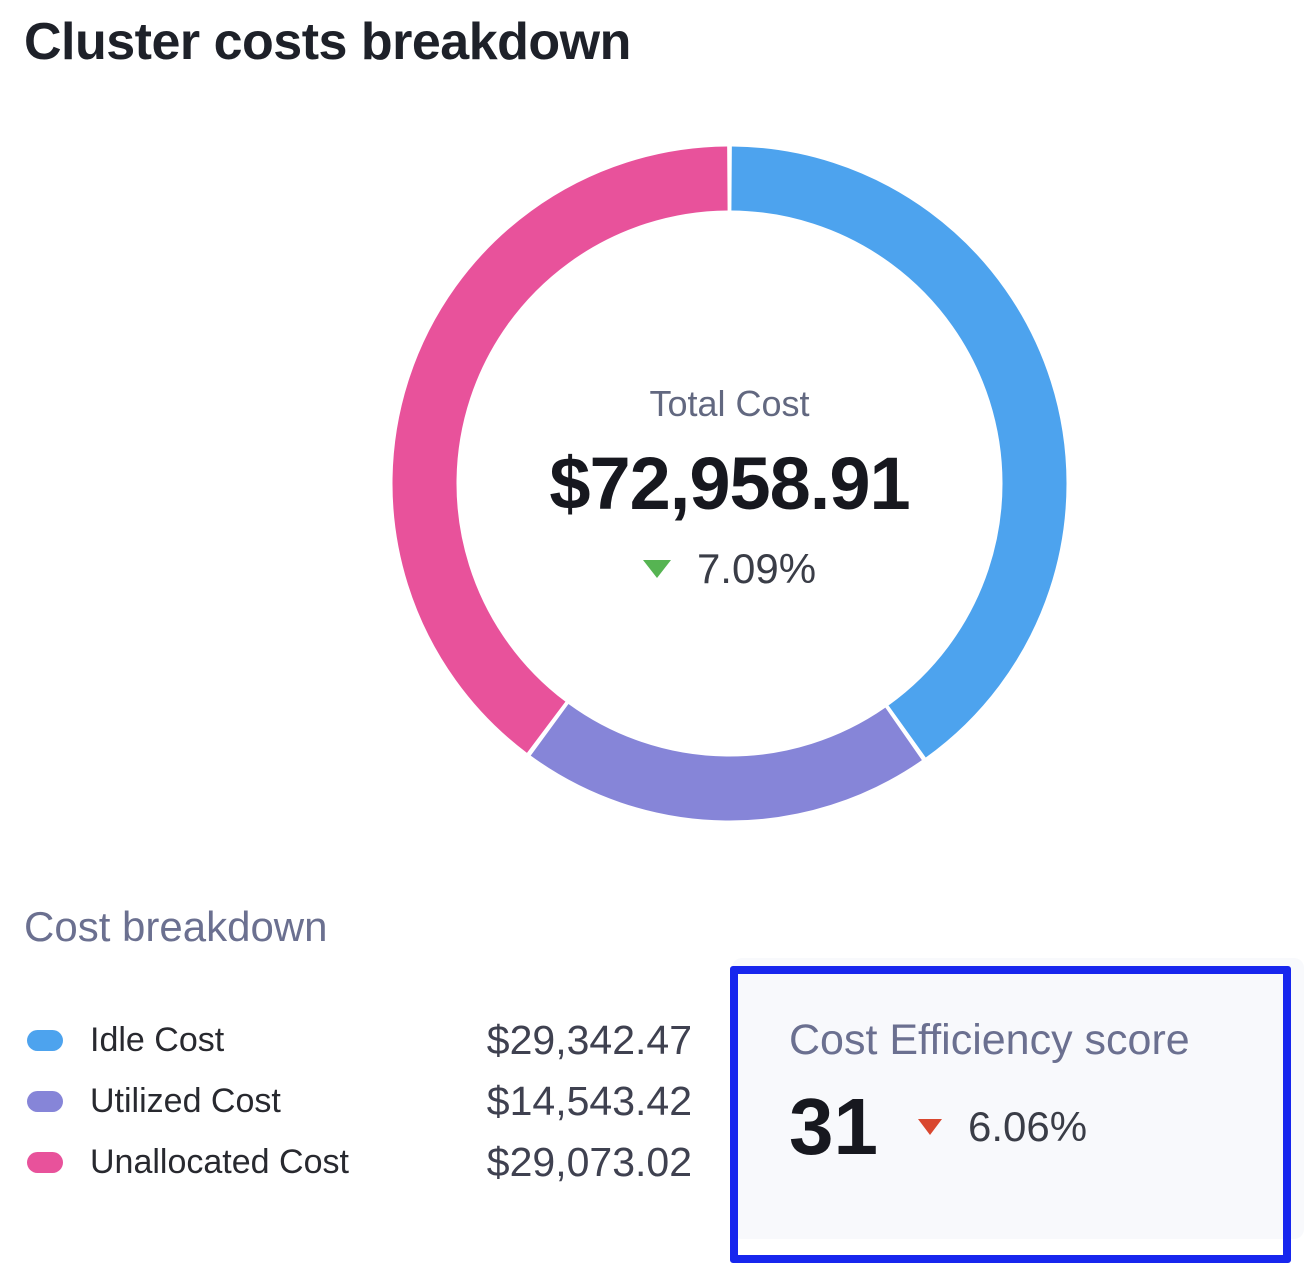 The height and width of the screenshot is (1280, 1304). Describe the element at coordinates (176, 926) in the screenshot. I see `cost-breakdown-heading: Cost breakdown` at that location.